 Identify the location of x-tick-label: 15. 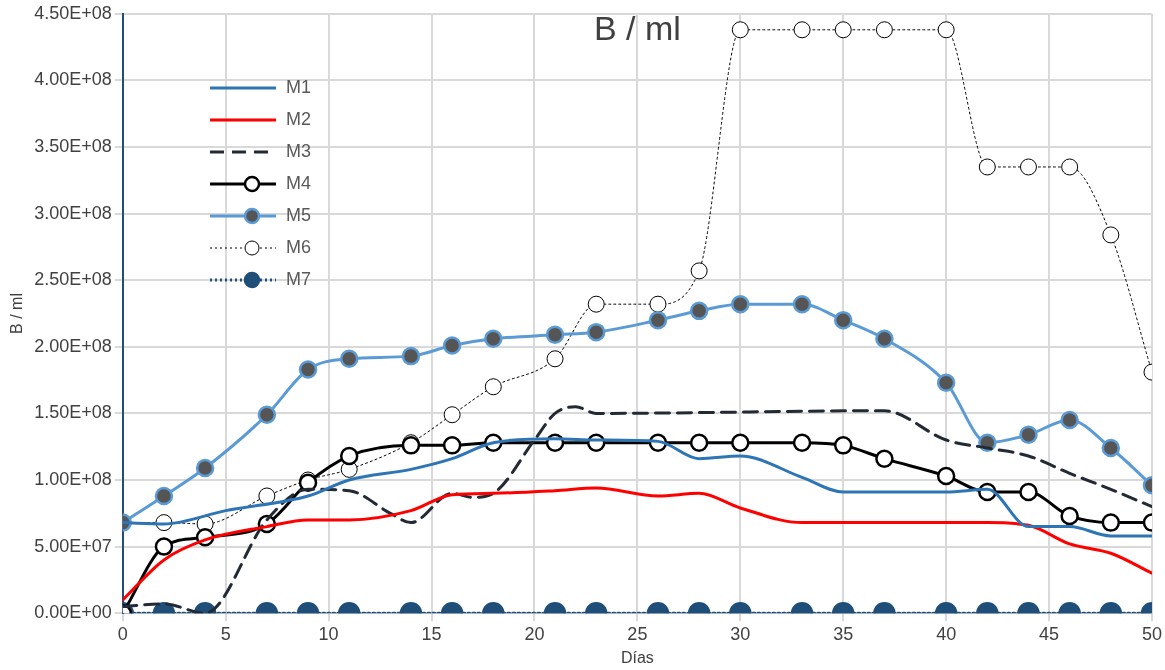
(431, 633).